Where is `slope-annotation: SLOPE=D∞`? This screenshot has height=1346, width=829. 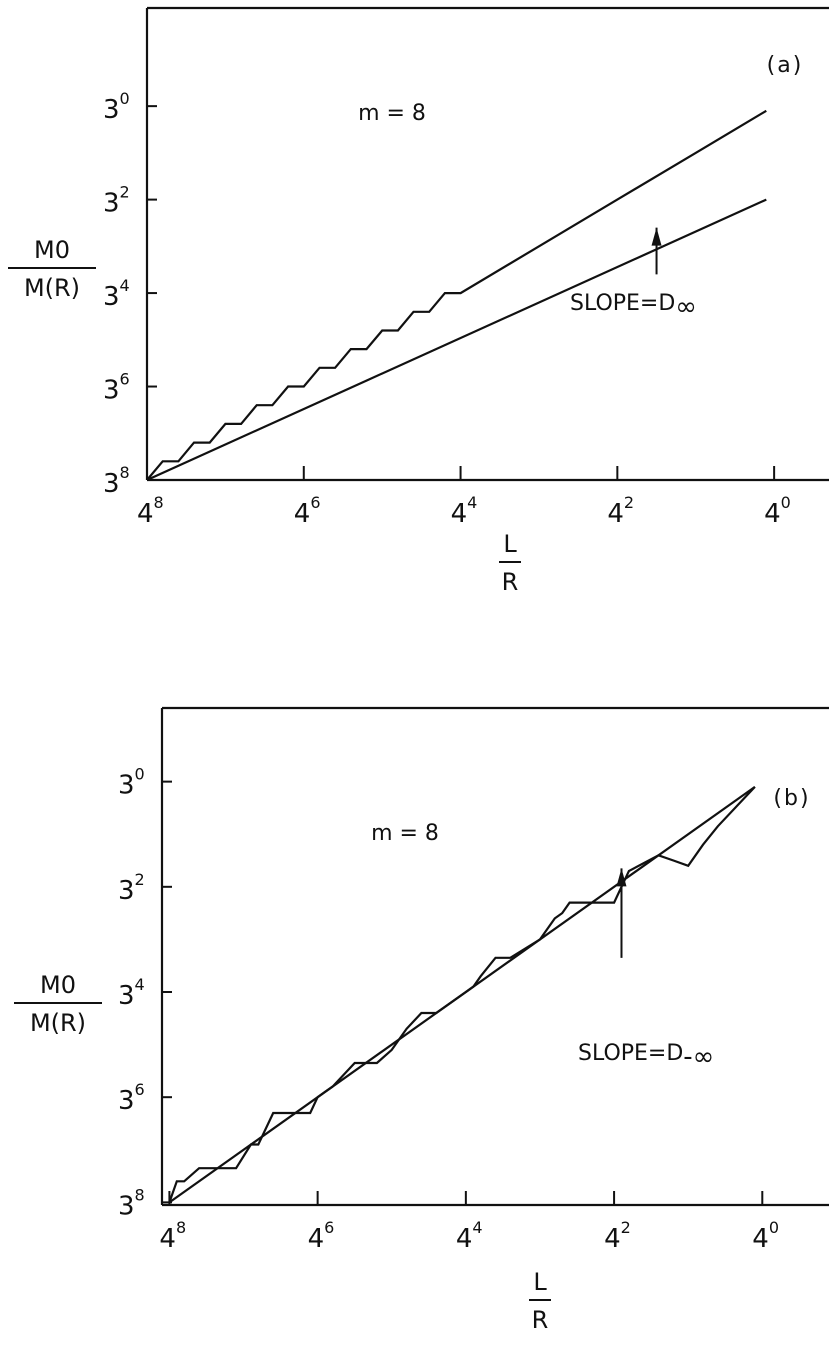 slope-annotation: SLOPE=D∞ is located at coordinates (633, 306).